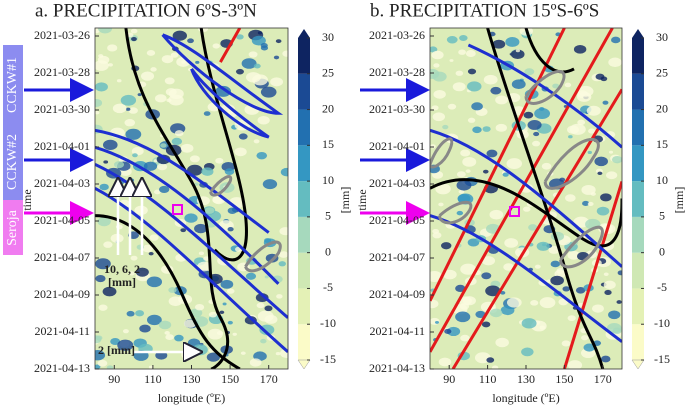 The height and width of the screenshot is (409, 685). What do you see at coordinates (328, 359) in the screenshot?
I see `colorbar-tick-label: -15` at bounding box center [328, 359].